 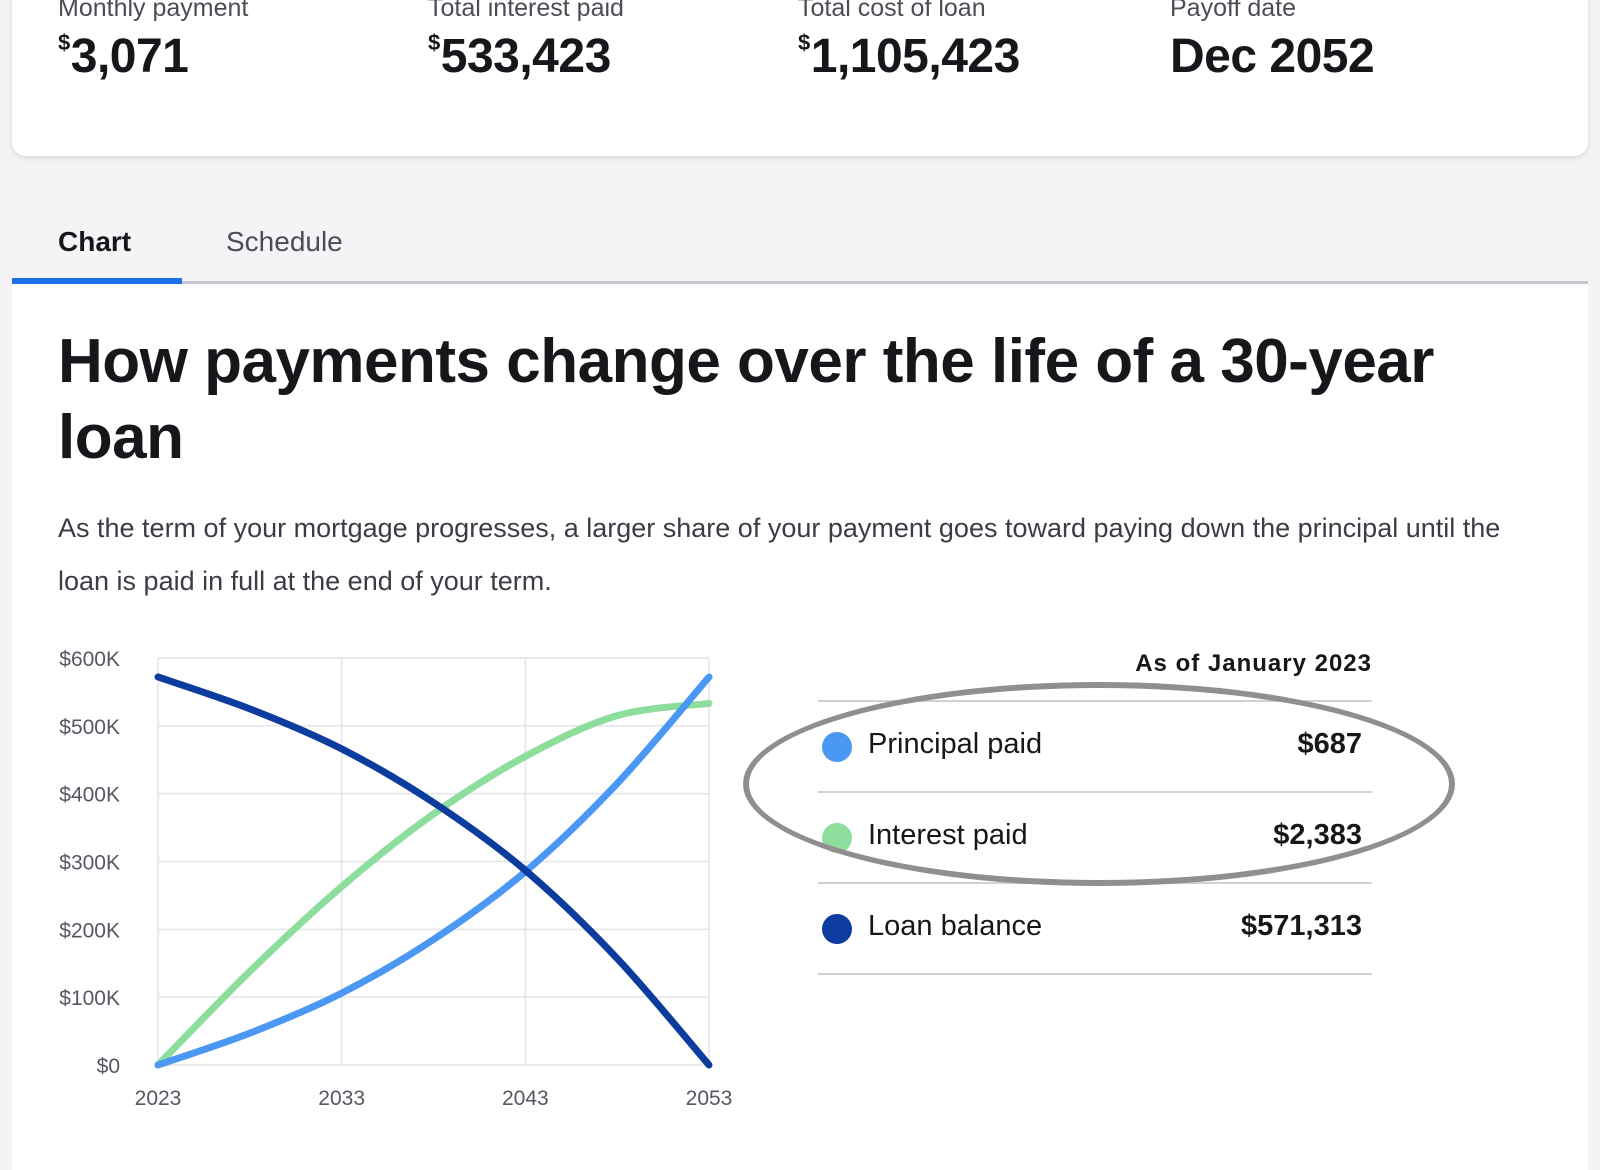 What do you see at coordinates (1253, 663) in the screenshot?
I see `legend-heading: As of January 2023` at bounding box center [1253, 663].